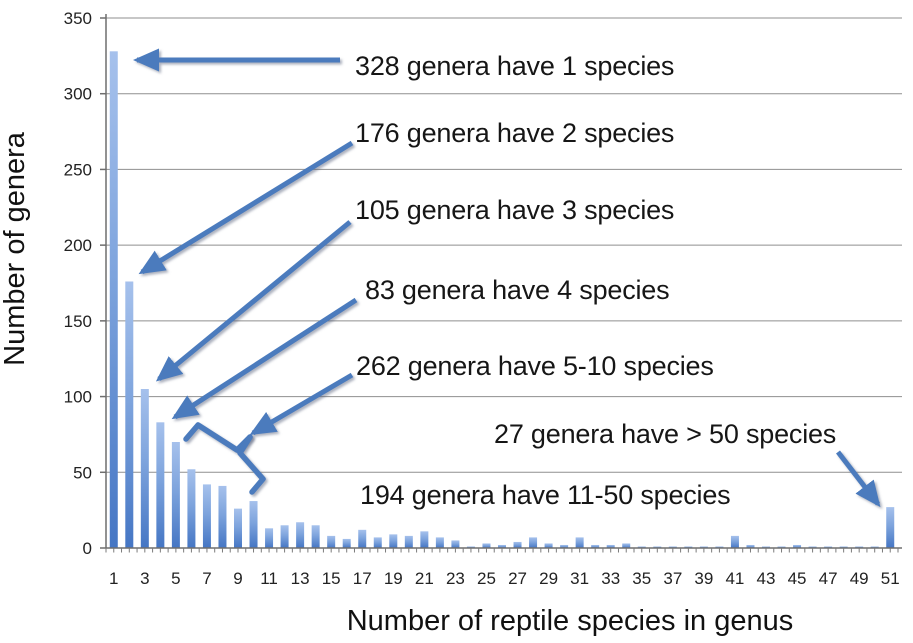 The height and width of the screenshot is (643, 913). What do you see at coordinates (78, 397) in the screenshot?
I see `y-tick-label-100: 100` at bounding box center [78, 397].